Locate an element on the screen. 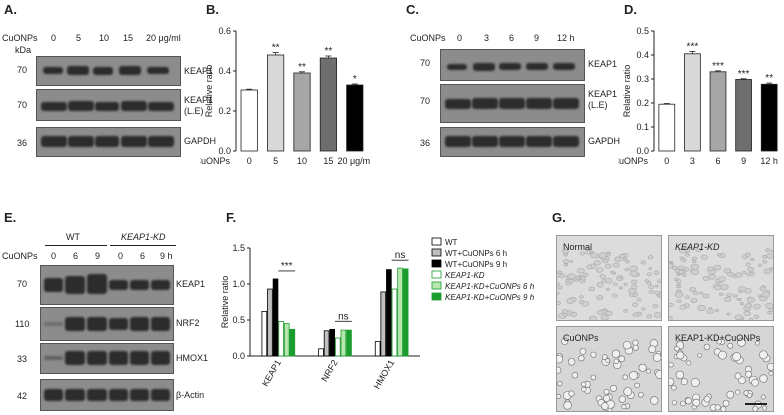  comparison-label: *** is located at coordinates (287, 266).